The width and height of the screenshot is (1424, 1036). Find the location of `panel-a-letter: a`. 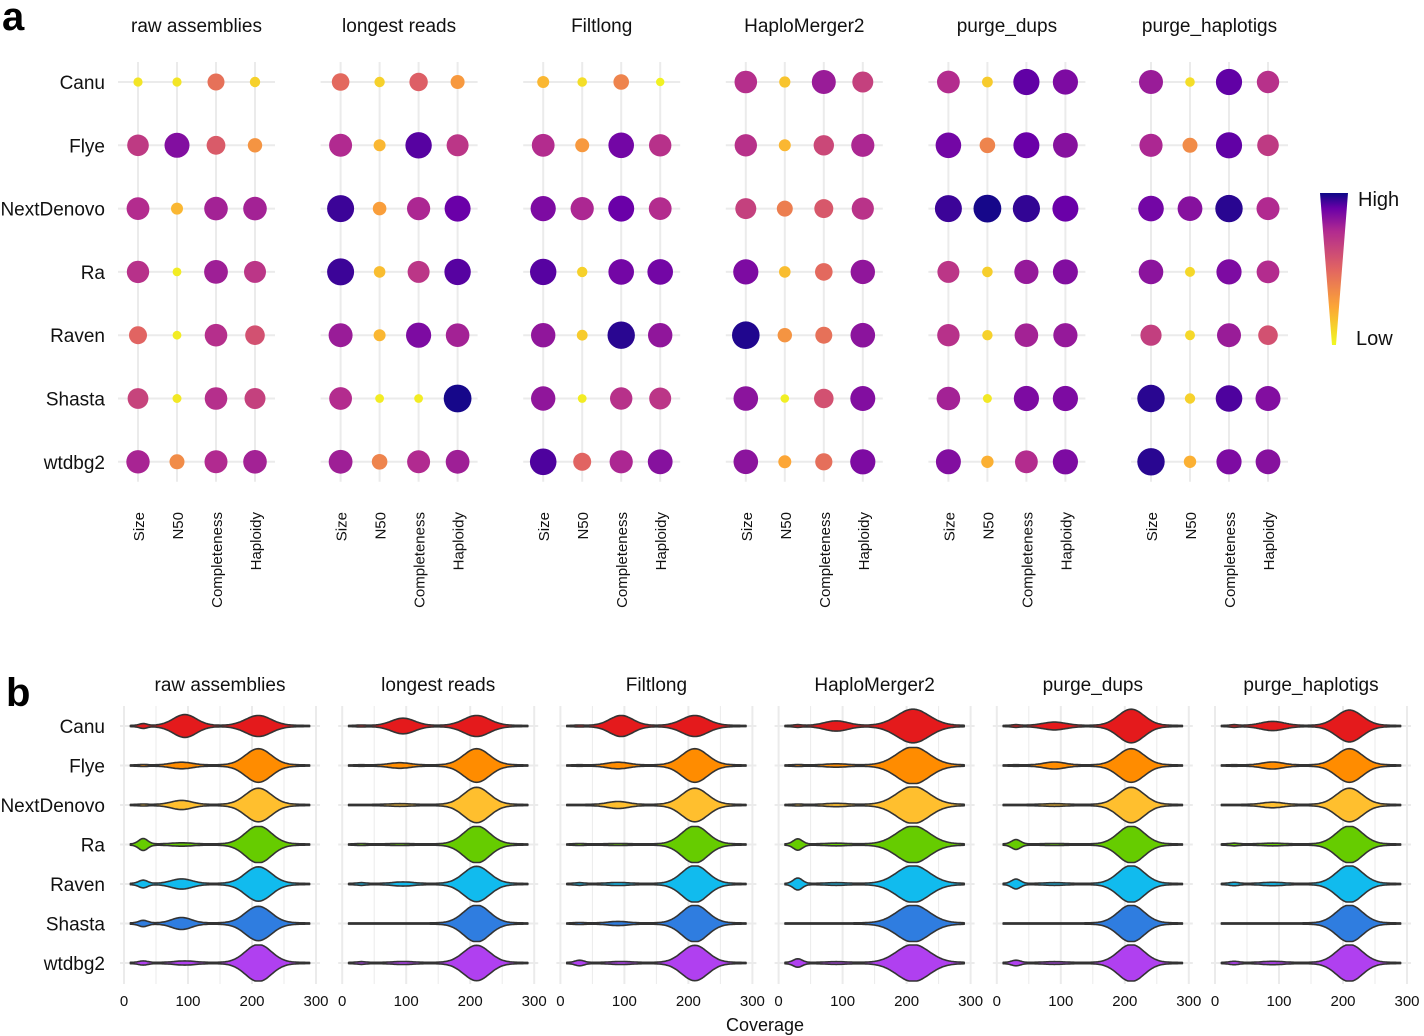

panel-a-letter: a is located at coordinates (13, 19).